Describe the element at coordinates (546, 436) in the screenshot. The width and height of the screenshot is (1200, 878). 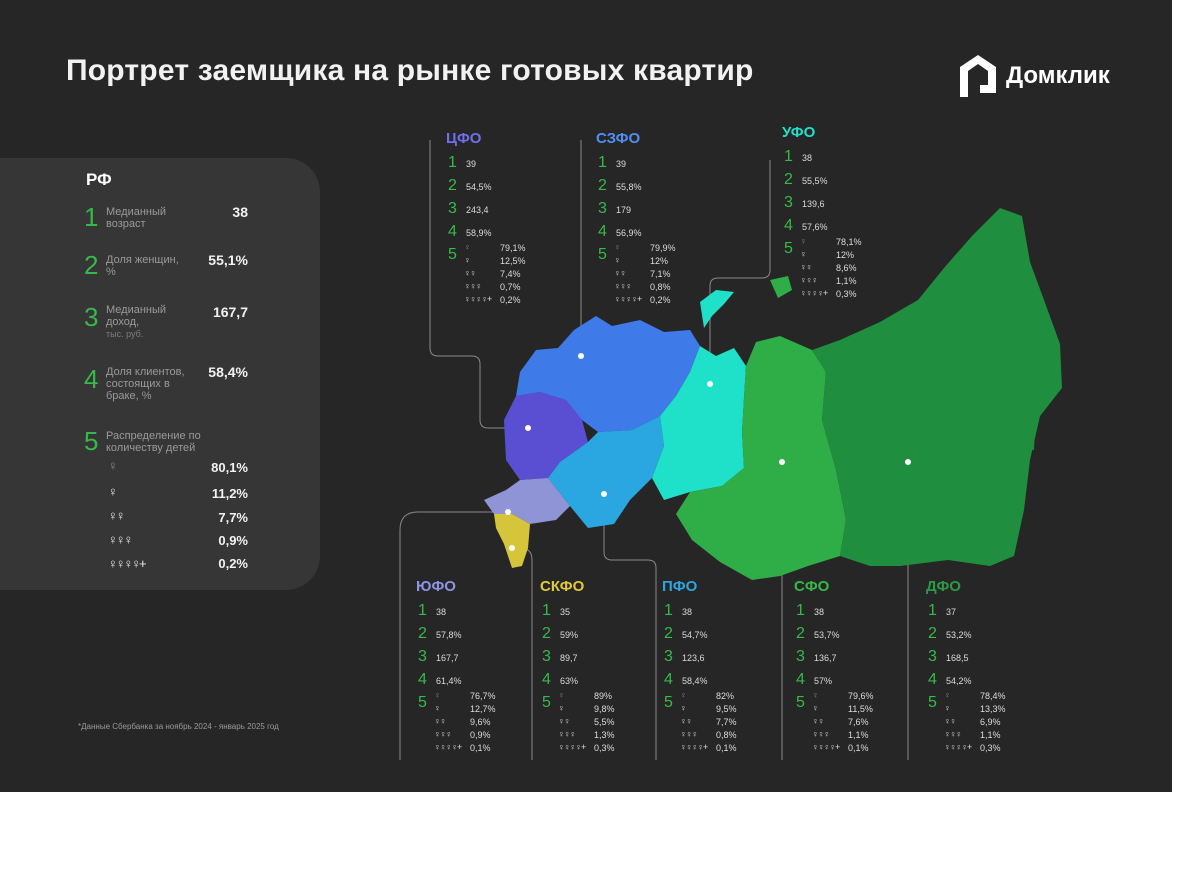
I see `region-cfo` at that location.